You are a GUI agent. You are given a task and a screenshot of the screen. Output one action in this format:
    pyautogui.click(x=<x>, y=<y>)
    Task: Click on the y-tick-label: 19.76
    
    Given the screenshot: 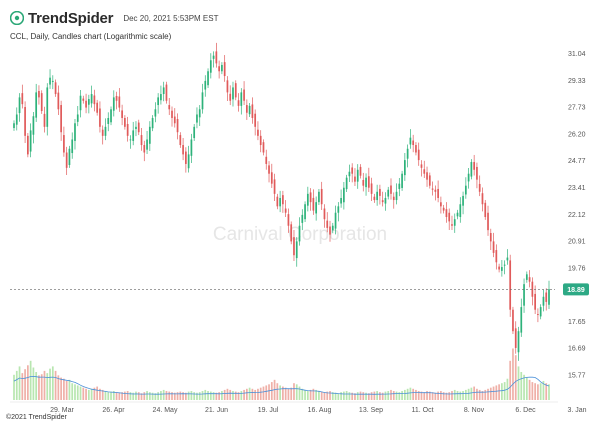 What is the action you would take?
    pyautogui.click(x=577, y=269)
    